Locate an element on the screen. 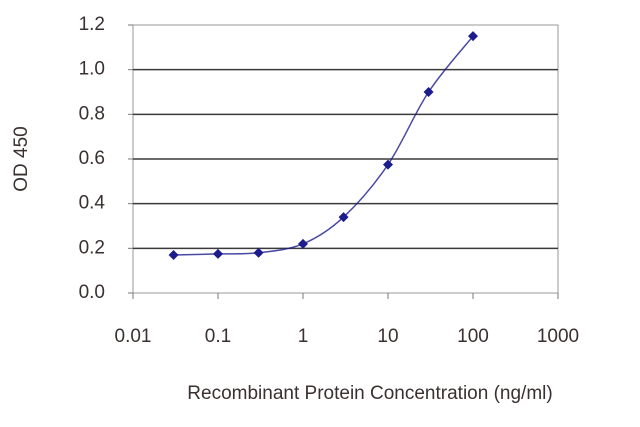 This screenshot has width=640, height=427. x-tick-label: 10 is located at coordinates (387, 336).